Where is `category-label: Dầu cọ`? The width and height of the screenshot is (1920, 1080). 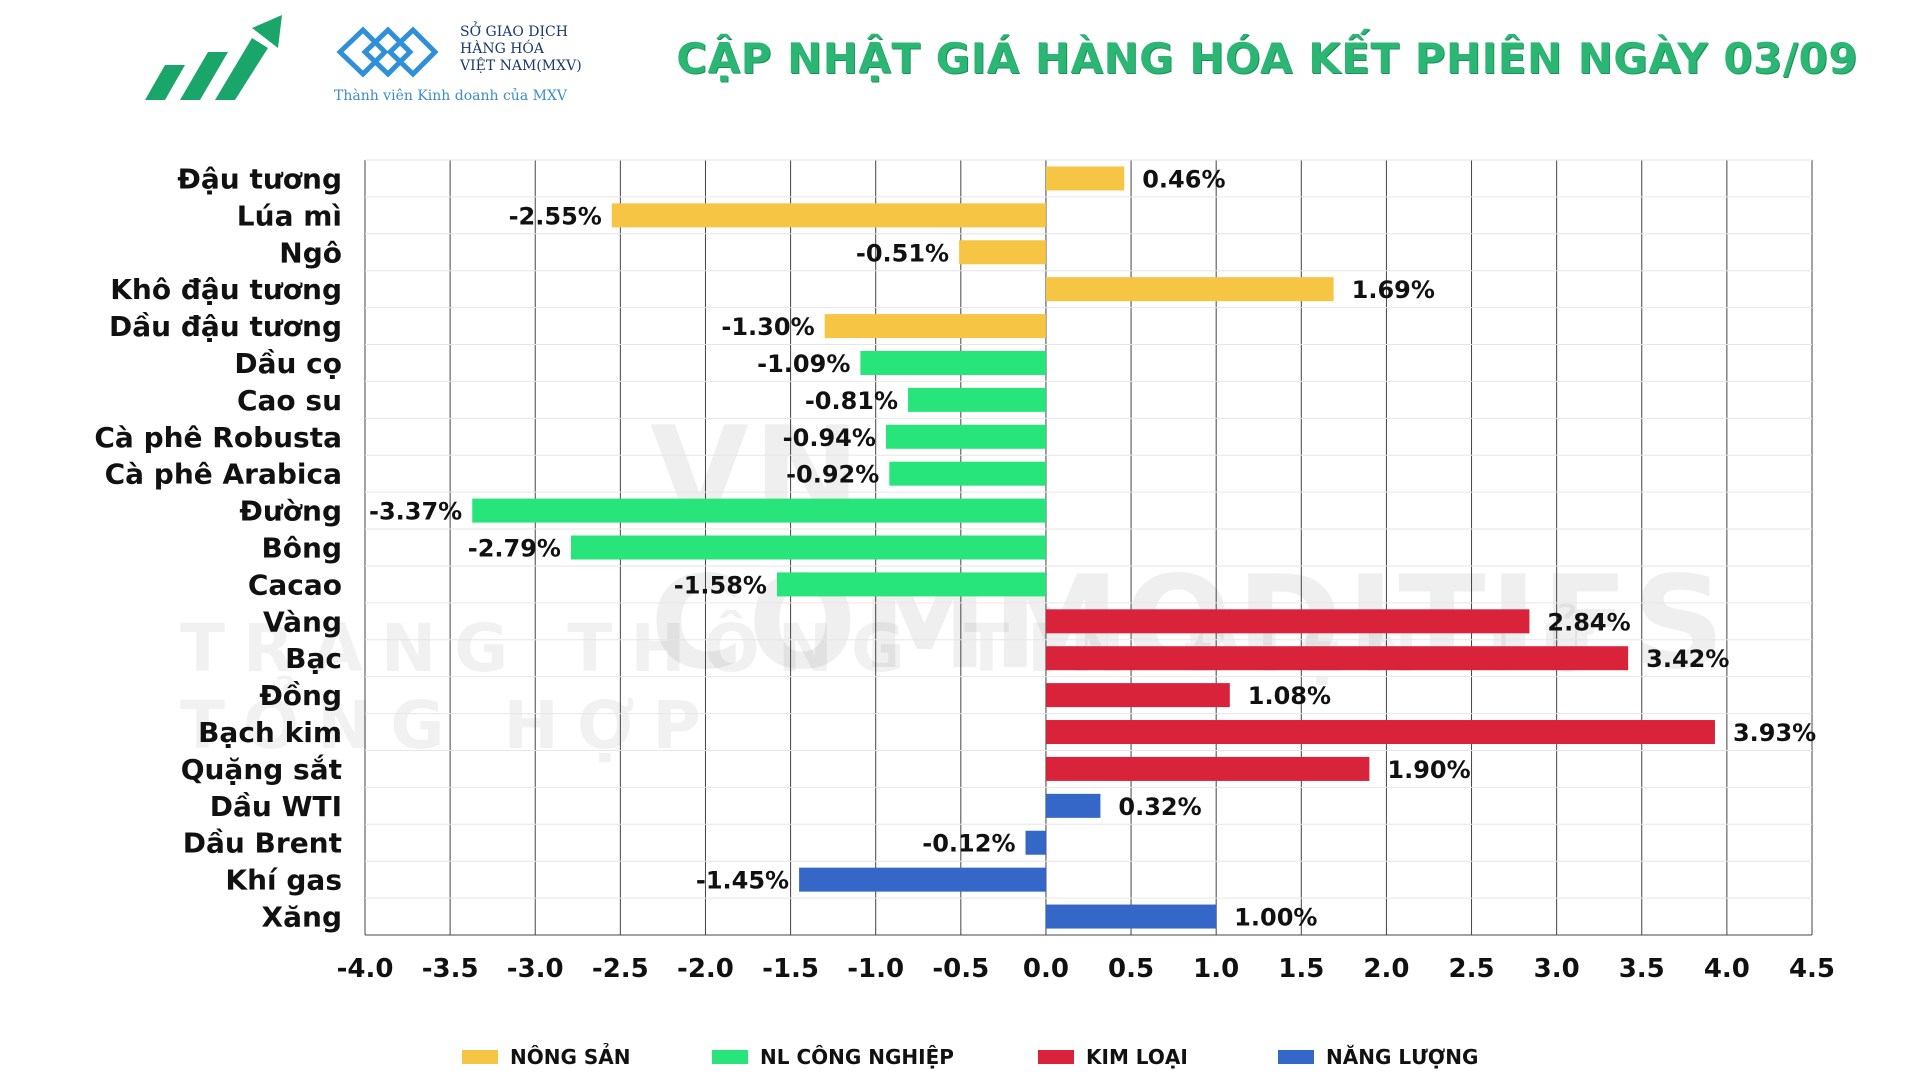
category-label: Dầu cọ is located at coordinates (288, 363).